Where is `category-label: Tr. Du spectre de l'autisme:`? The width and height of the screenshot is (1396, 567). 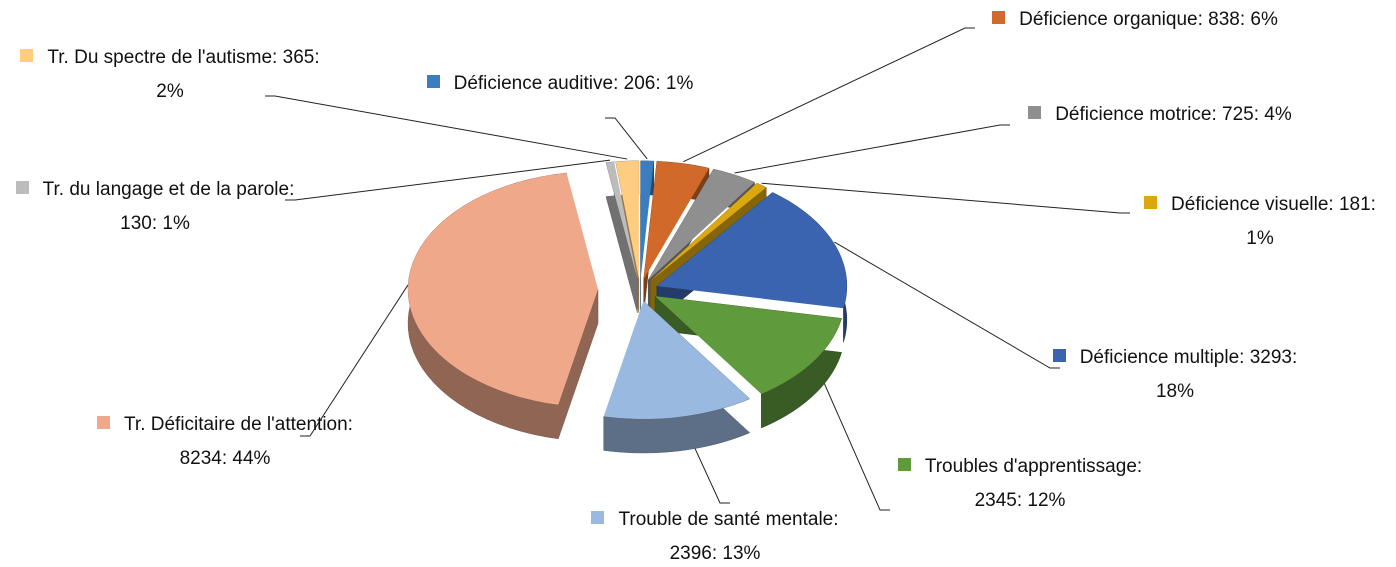
category-label: Tr. Du spectre de l'autisme: is located at coordinates (162, 57).